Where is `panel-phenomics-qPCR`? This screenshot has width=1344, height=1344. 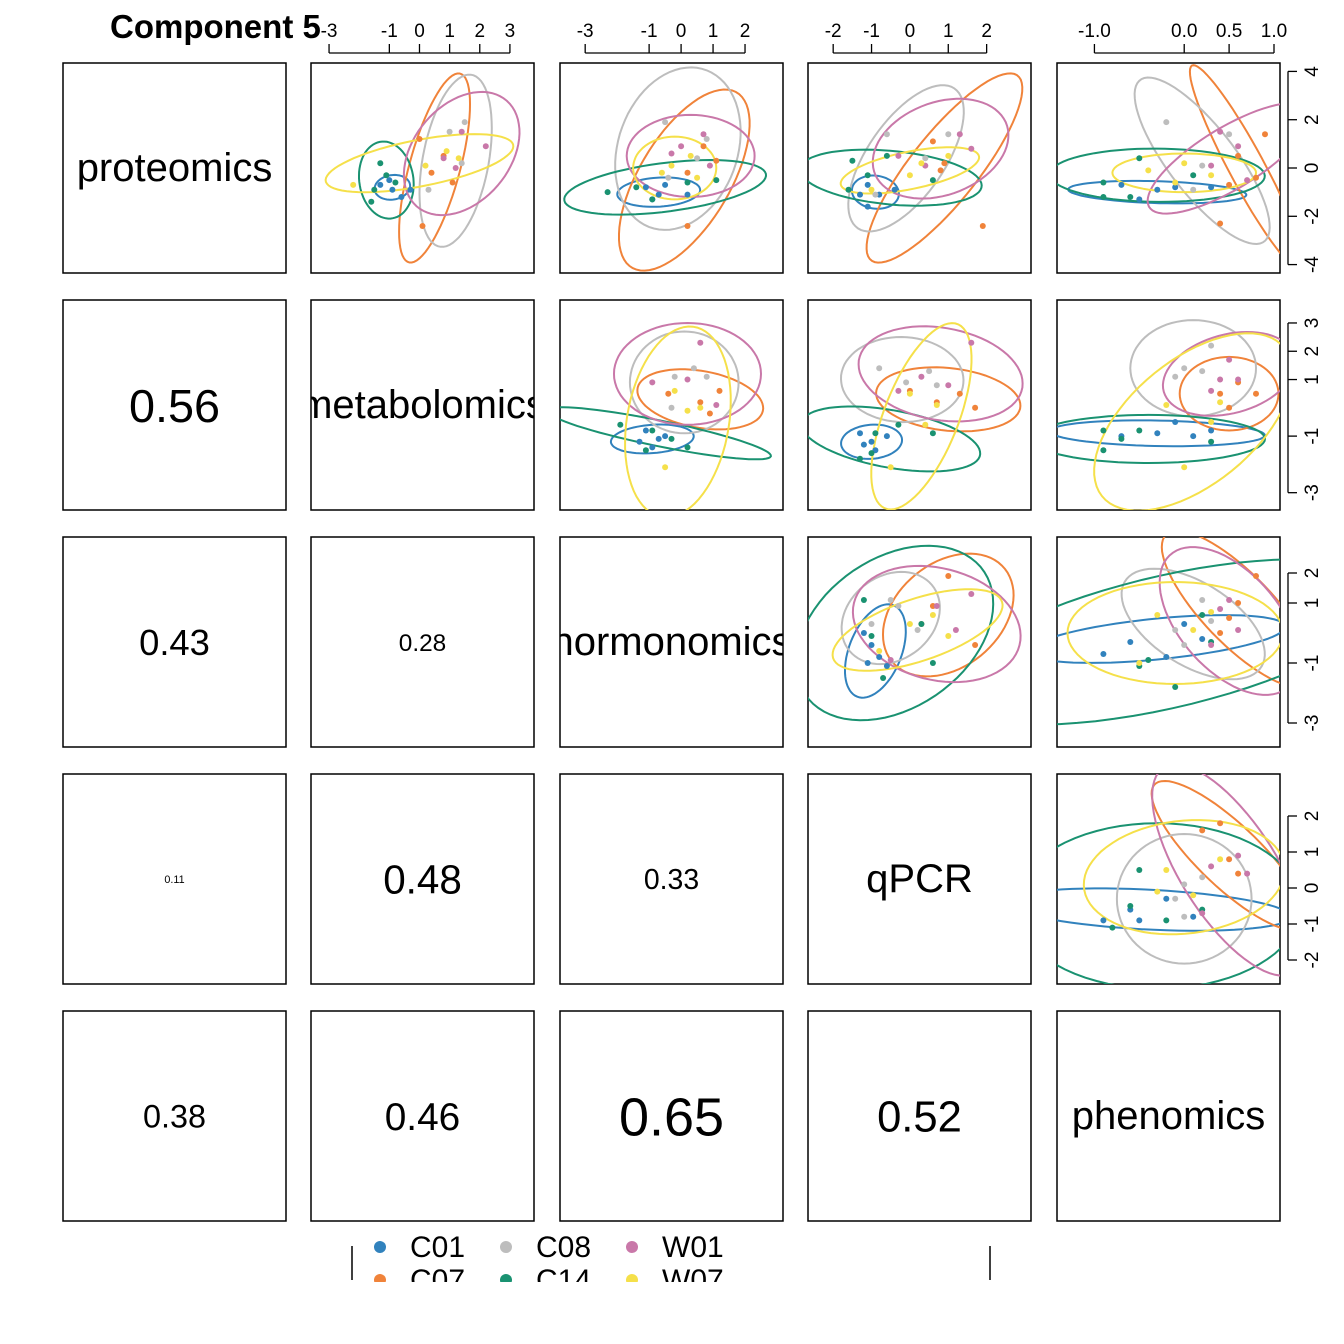 panel-phenomics-qPCR is located at coordinates (919, 1116).